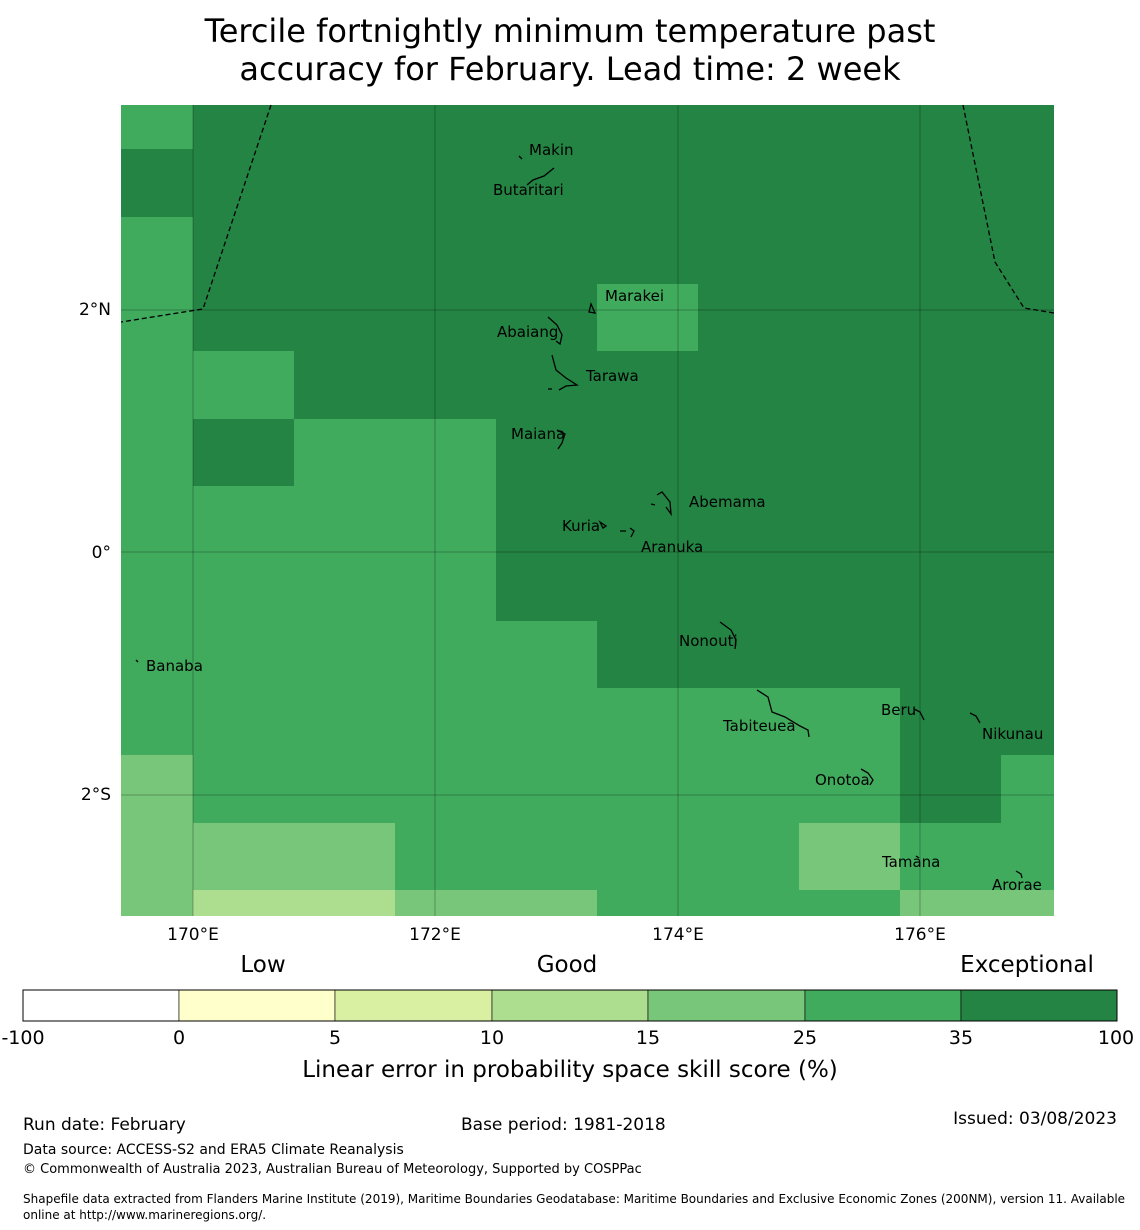  I want to click on lon-tick-labels: 170°E 172°E 174°E 176°E, so click(556, 935).